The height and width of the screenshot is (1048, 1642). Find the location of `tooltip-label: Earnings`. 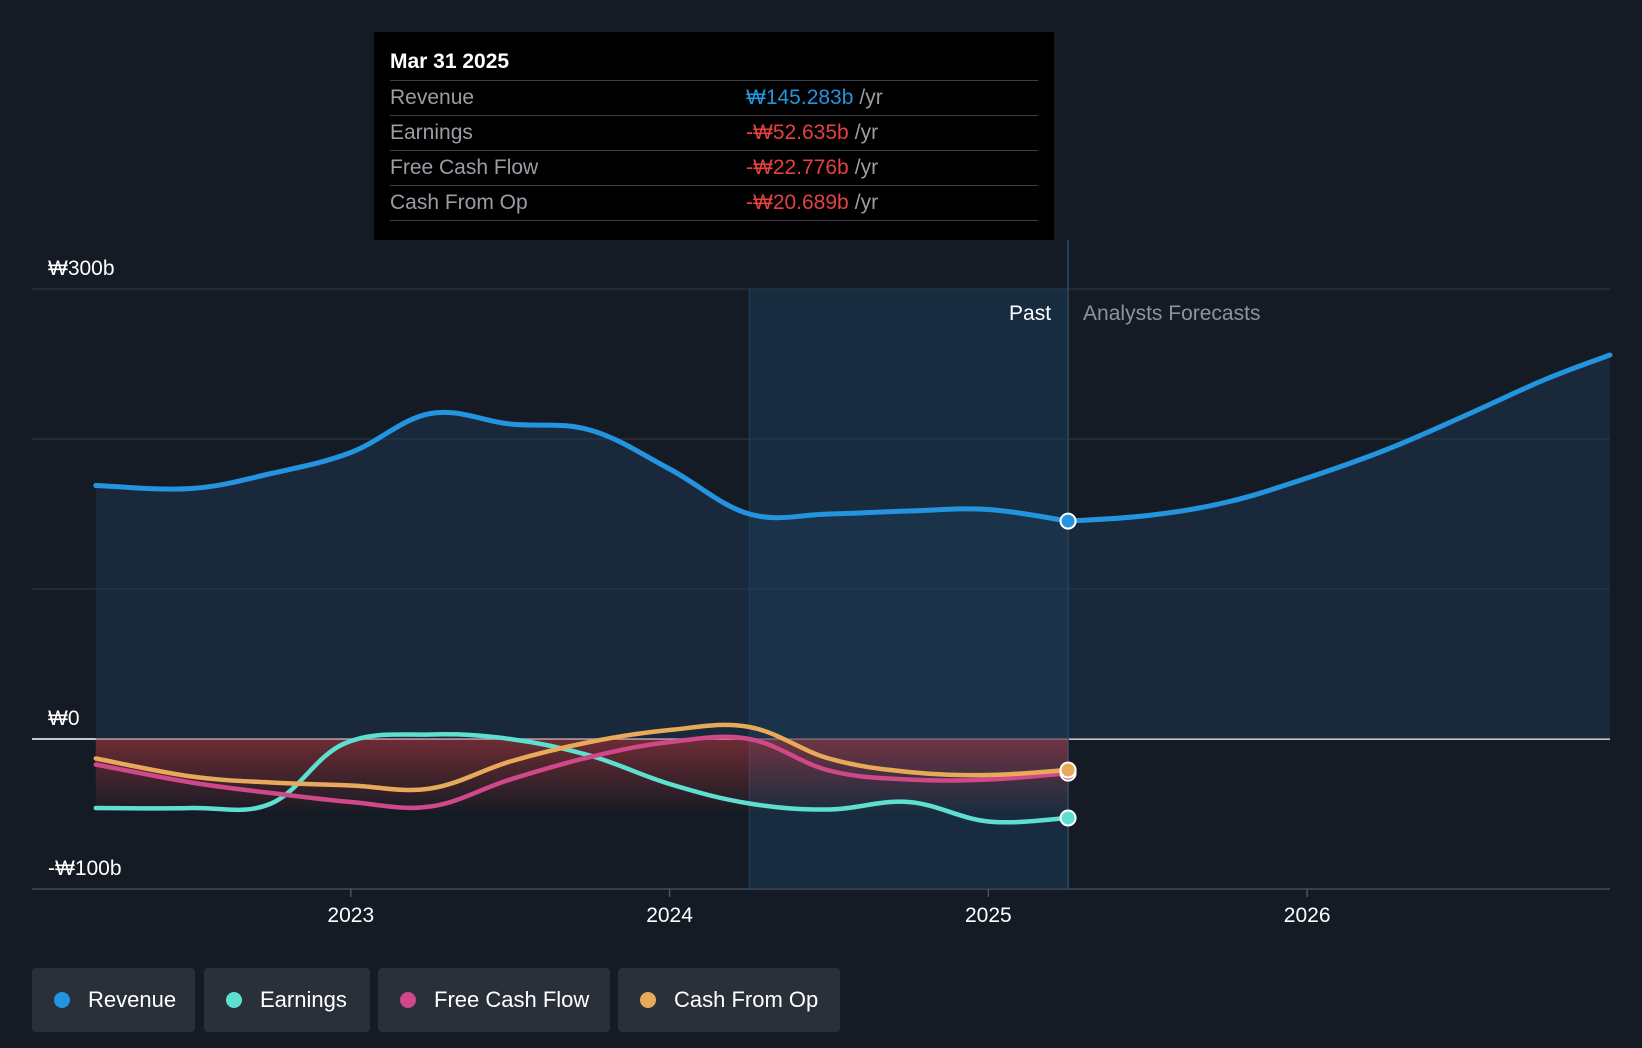

tooltip-label: Earnings is located at coordinates (431, 132).